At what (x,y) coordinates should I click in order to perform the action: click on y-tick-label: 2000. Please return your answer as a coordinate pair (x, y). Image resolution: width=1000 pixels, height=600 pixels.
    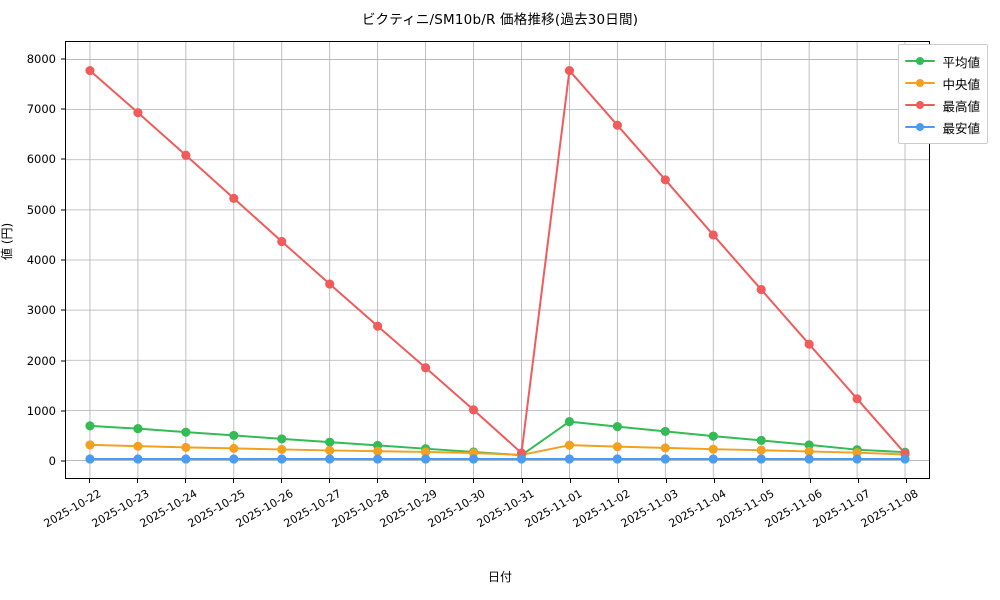
    Looking at the image, I should click on (41, 360).